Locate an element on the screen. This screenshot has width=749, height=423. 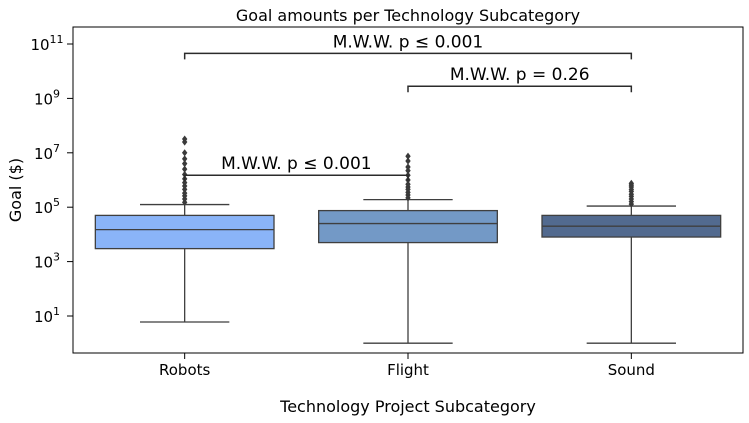
box-robots is located at coordinates (184, 232).